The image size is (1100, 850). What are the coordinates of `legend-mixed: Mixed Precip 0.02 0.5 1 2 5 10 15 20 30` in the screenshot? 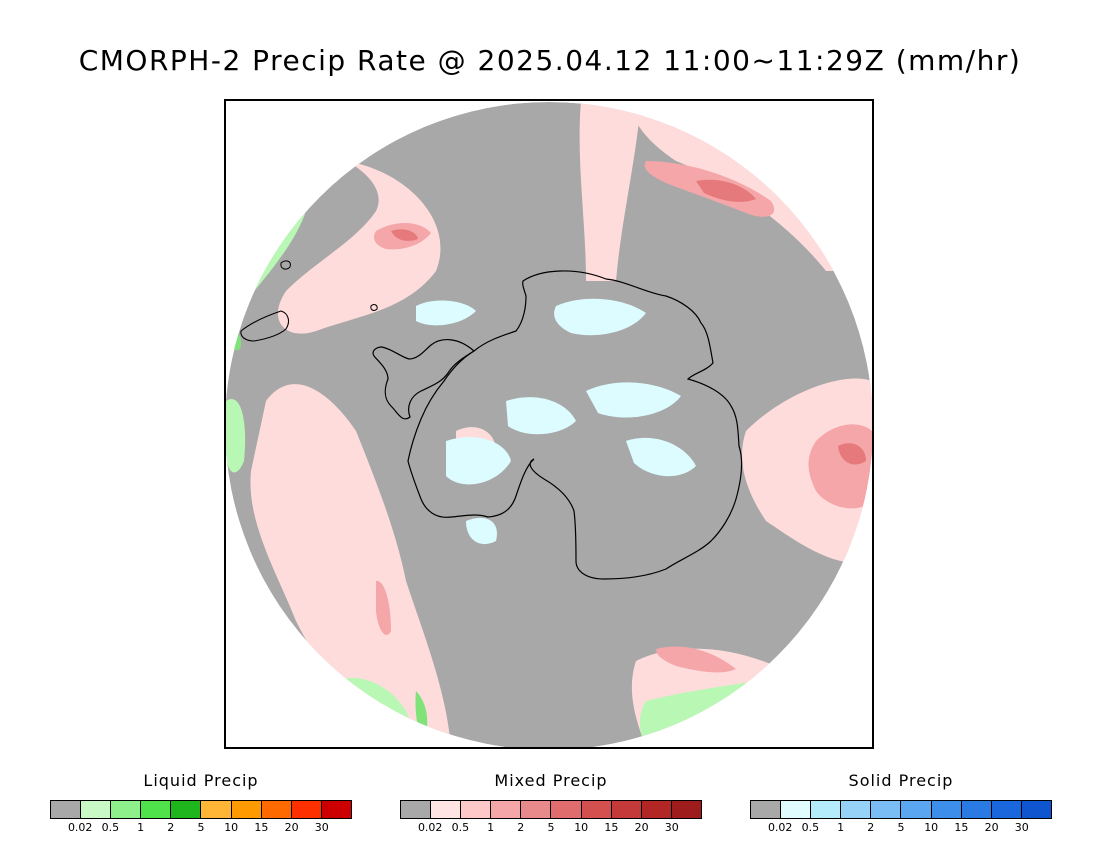 It's located at (551, 803).